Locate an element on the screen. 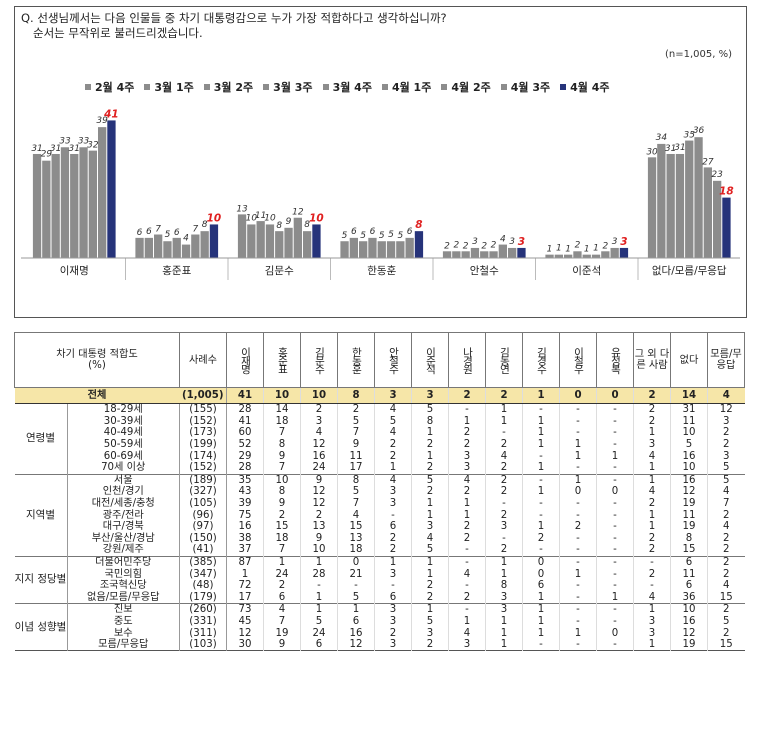 The width and height of the screenshot is (758, 731). header-col: 김문수 is located at coordinates (319, 360).